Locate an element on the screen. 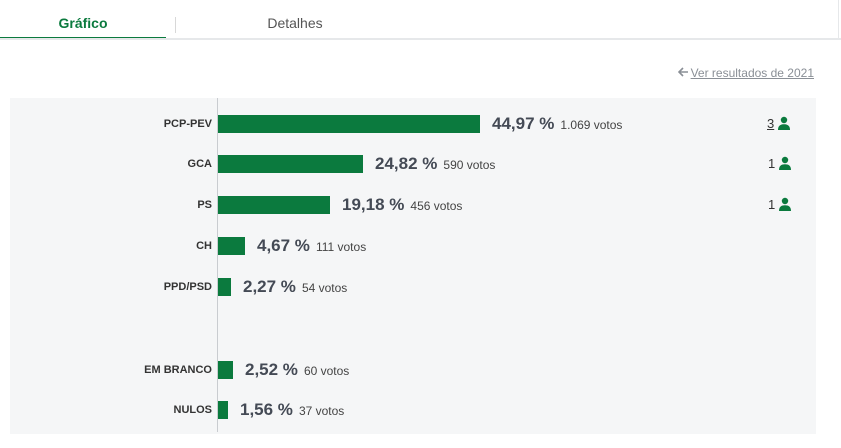  party-label: NULOS is located at coordinates (193, 410).